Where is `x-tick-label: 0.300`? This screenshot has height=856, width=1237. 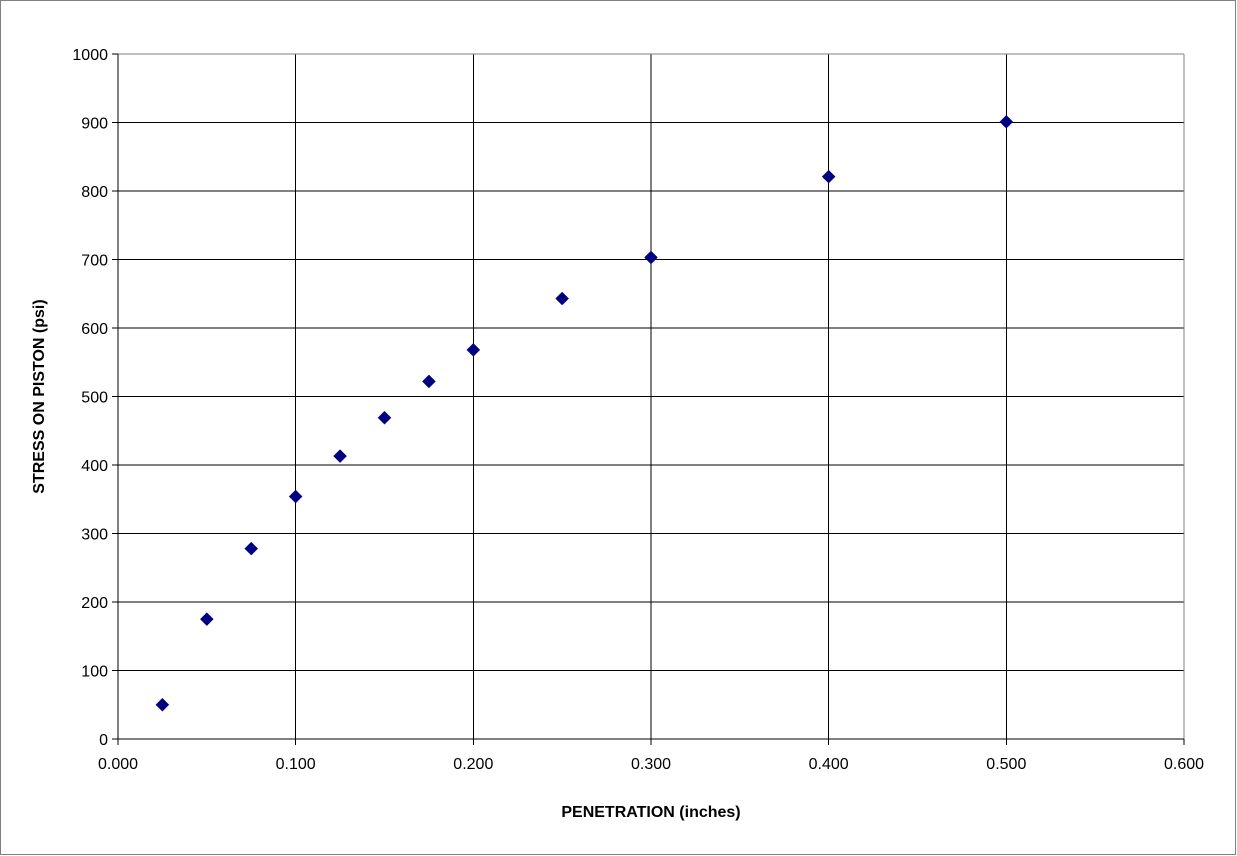
x-tick-label: 0.300 is located at coordinates (651, 764).